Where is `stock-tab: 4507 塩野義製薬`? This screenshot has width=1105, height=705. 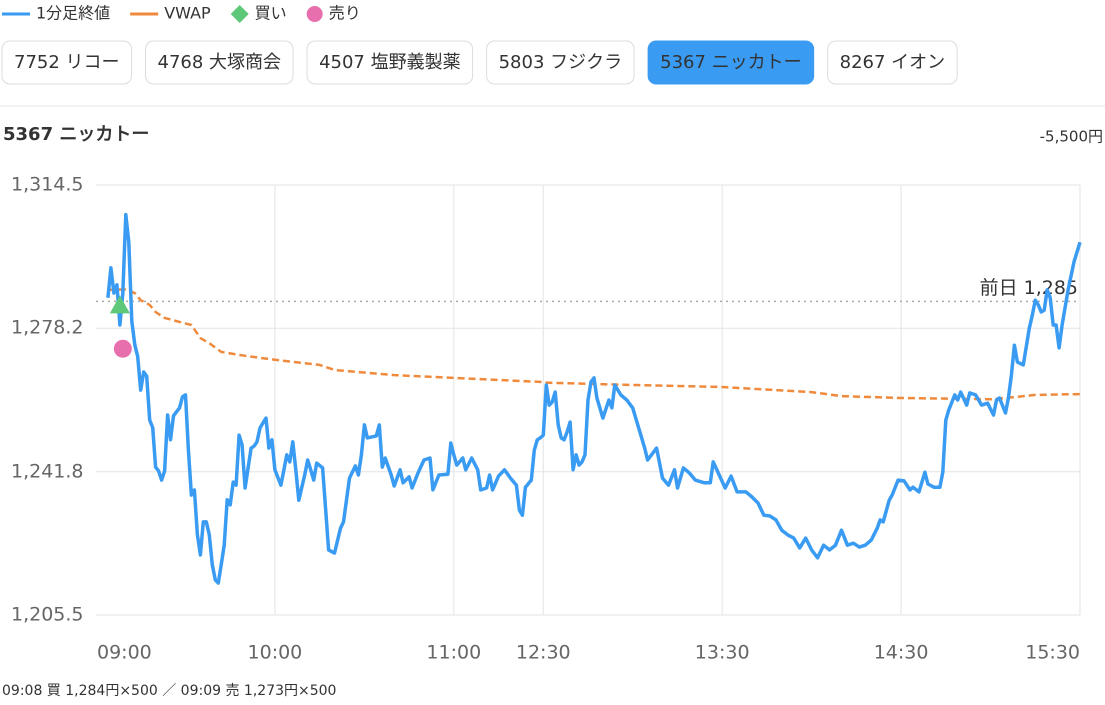 stock-tab: 4507 塩野義製薬 is located at coordinates (390, 62).